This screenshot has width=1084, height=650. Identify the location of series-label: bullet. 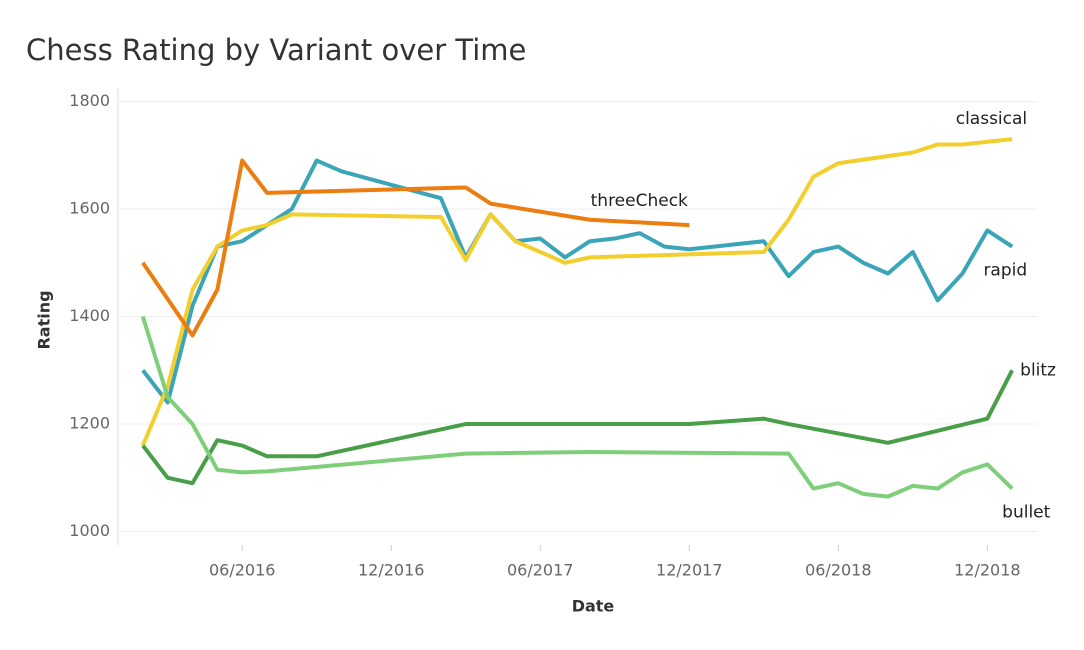
(1026, 513).